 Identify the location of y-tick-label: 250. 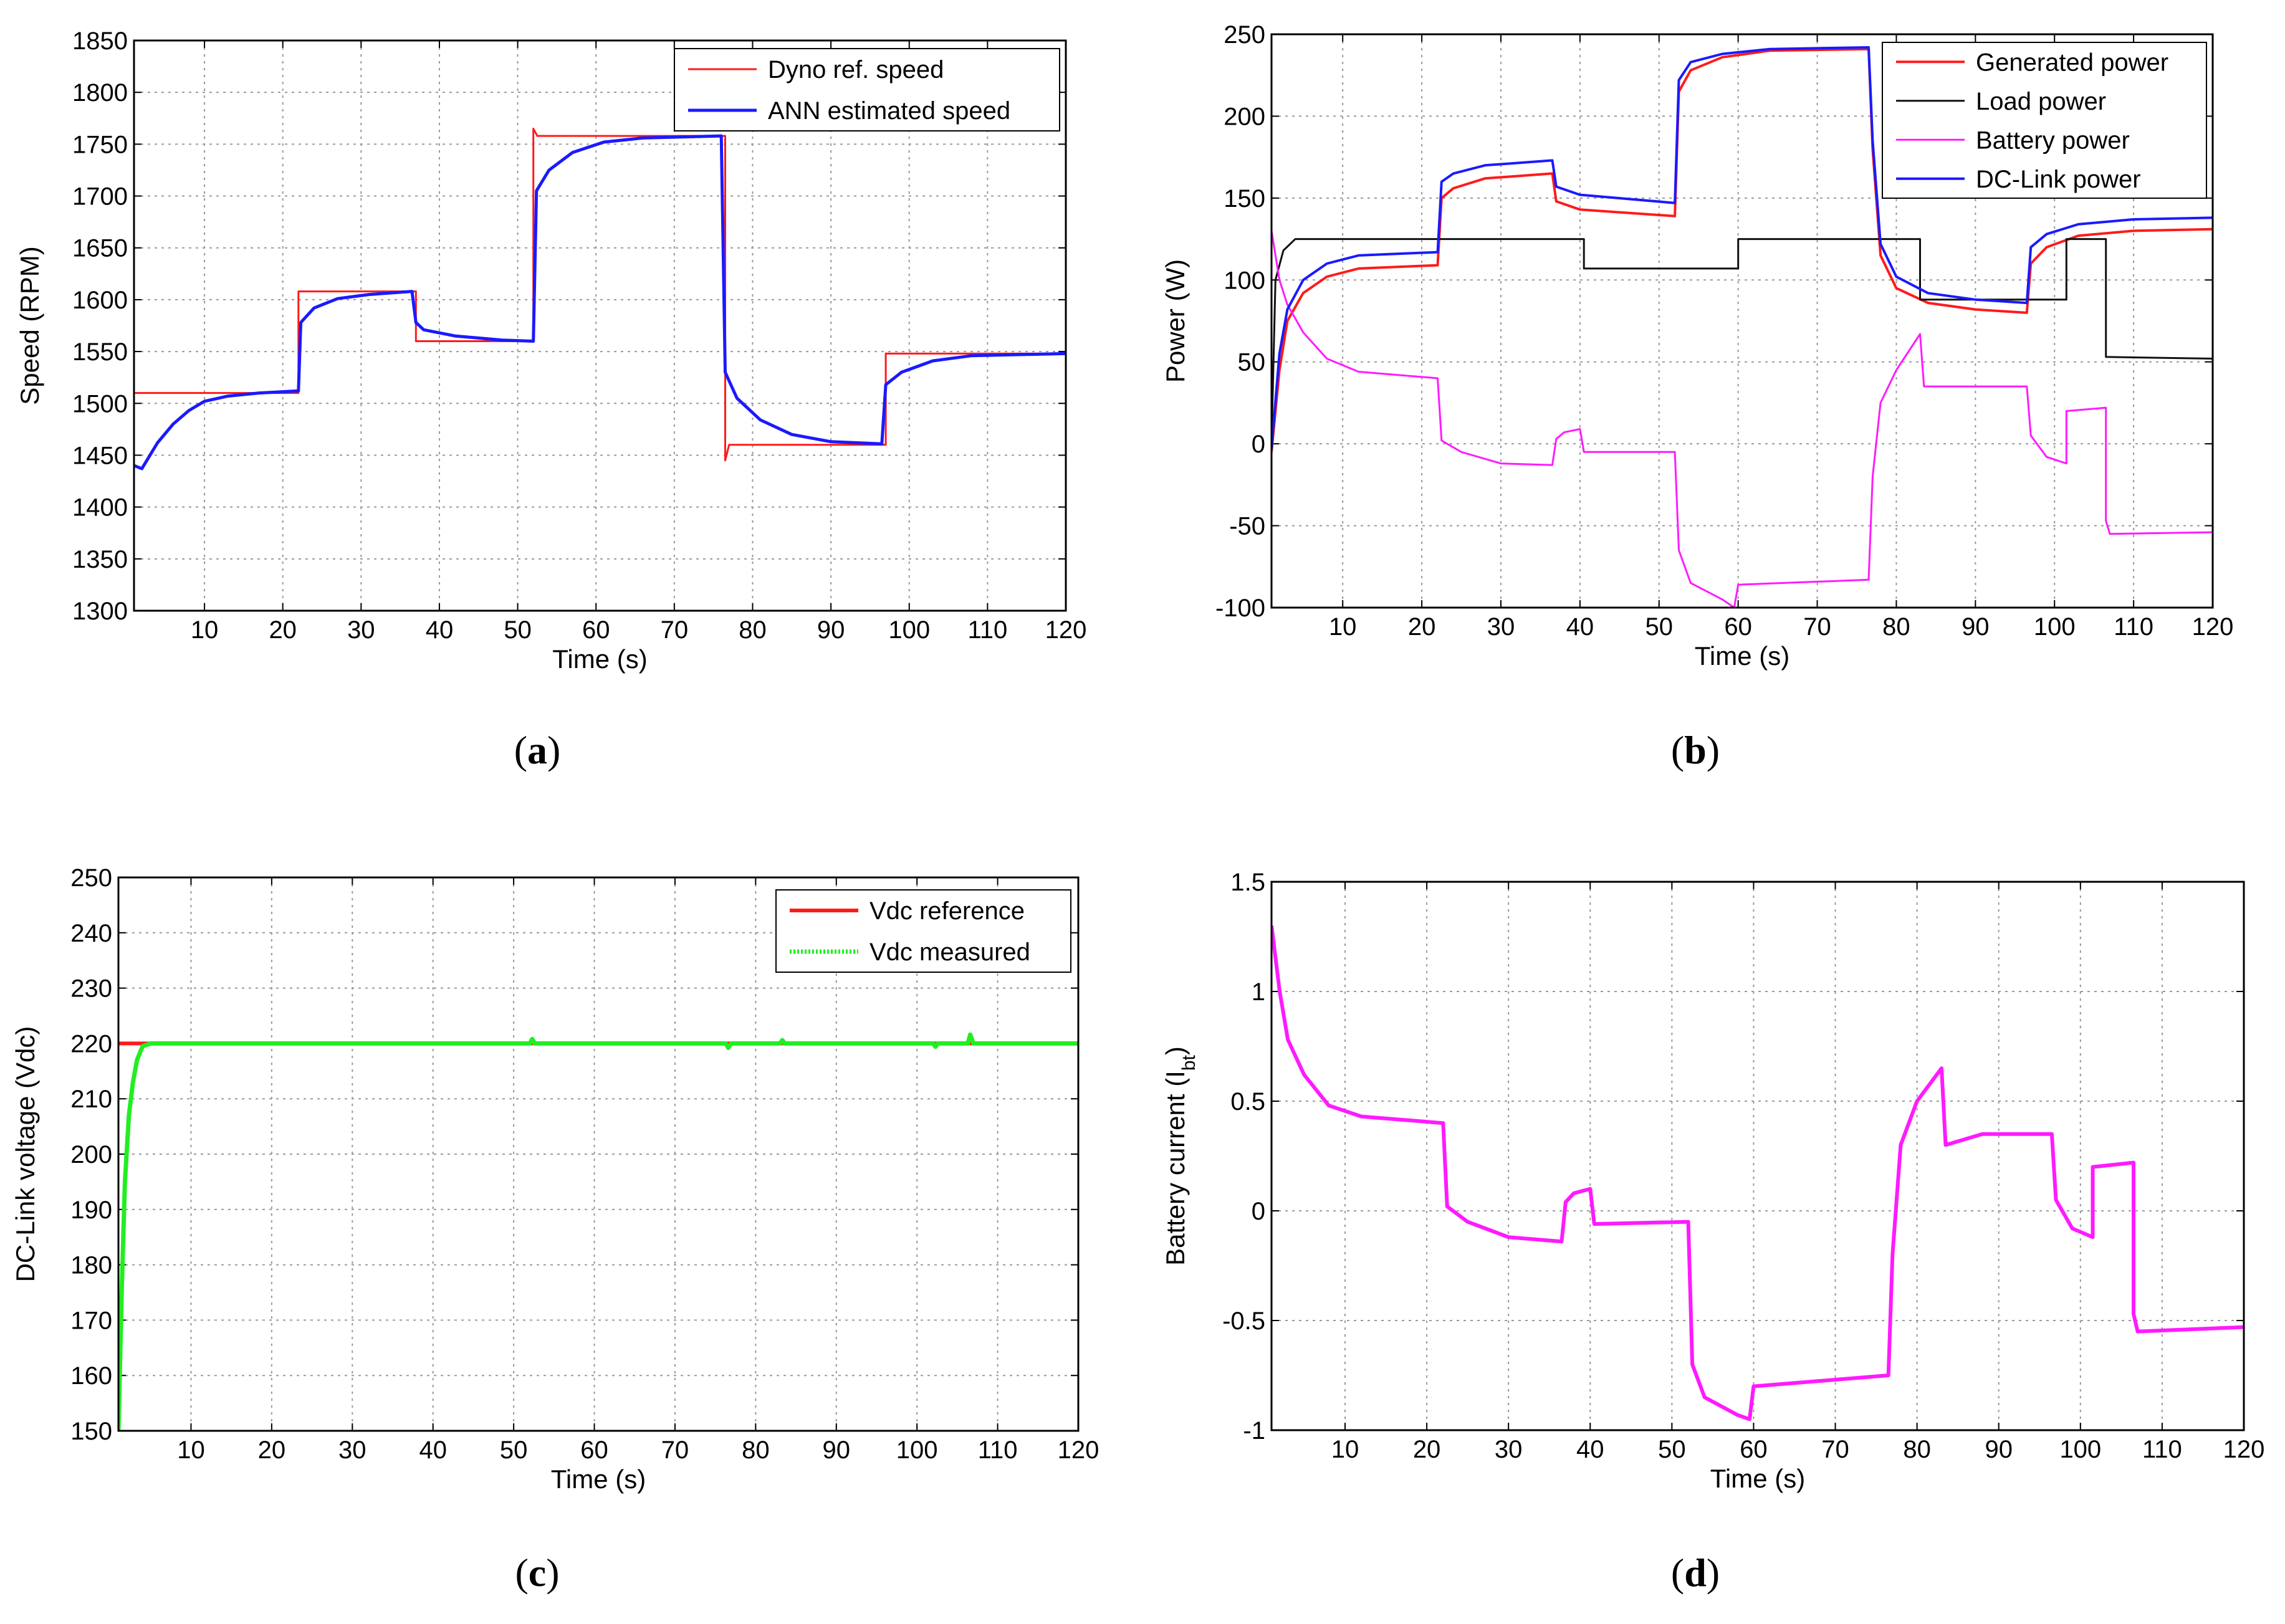
(91, 878).